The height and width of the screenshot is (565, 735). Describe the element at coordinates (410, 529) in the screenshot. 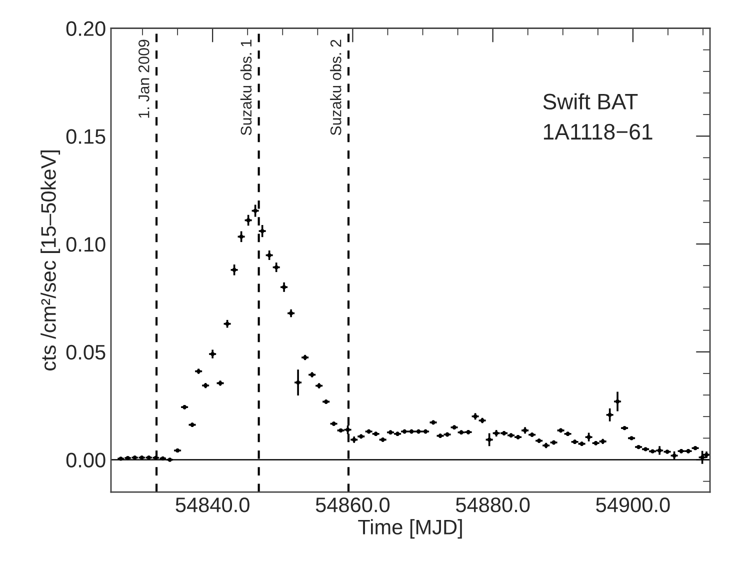

I see `x-axis-title: Time [MJD]` at that location.